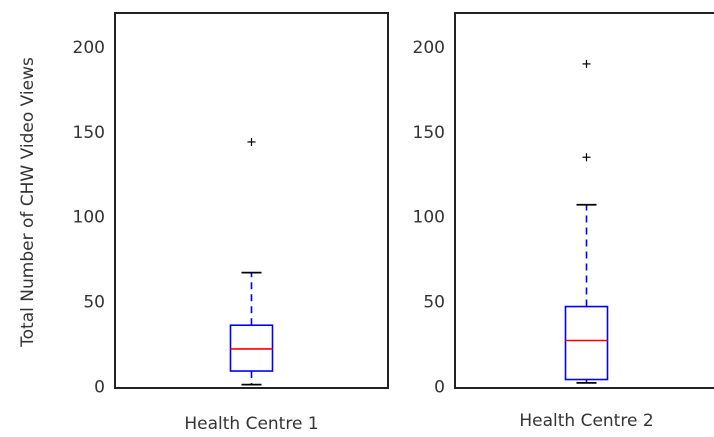 This screenshot has height=437, width=714. What do you see at coordinates (586, 421) in the screenshot?
I see `x-category-label: Health Centre 2` at bounding box center [586, 421].